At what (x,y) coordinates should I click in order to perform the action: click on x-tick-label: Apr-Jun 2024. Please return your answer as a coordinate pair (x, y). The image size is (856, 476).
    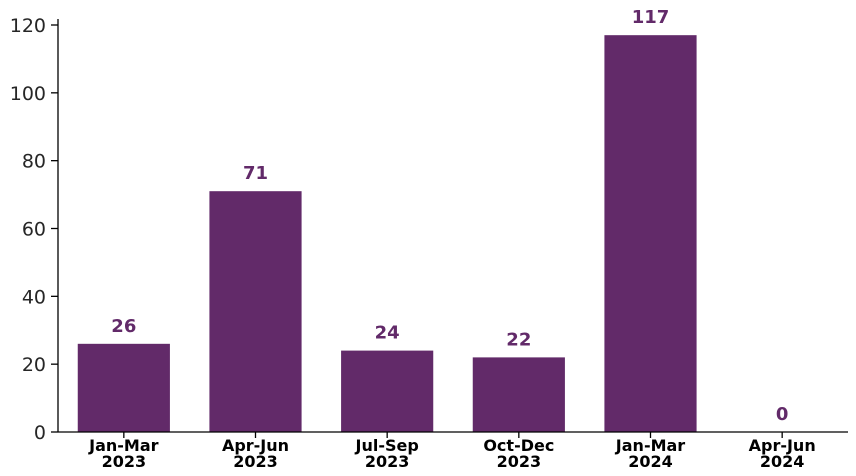
    Looking at the image, I should click on (782, 453).